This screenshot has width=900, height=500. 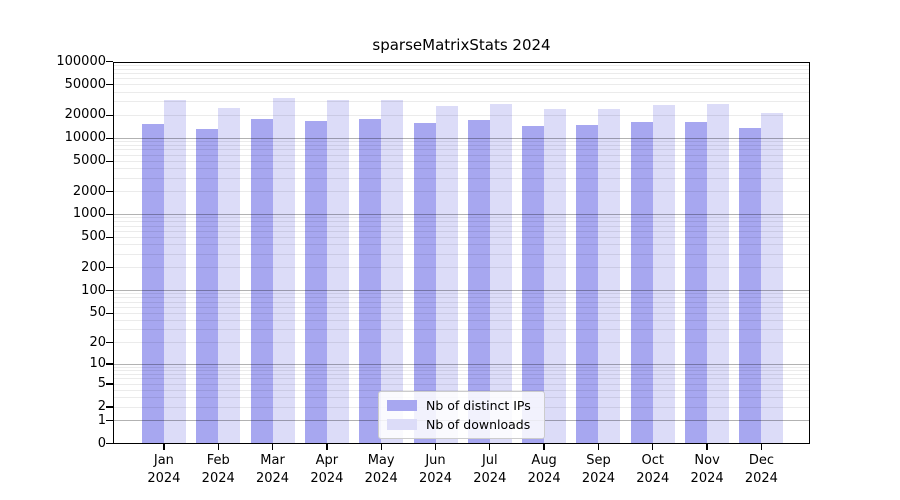 I want to click on legend-swatch-distinct-ips, so click(x=402, y=405).